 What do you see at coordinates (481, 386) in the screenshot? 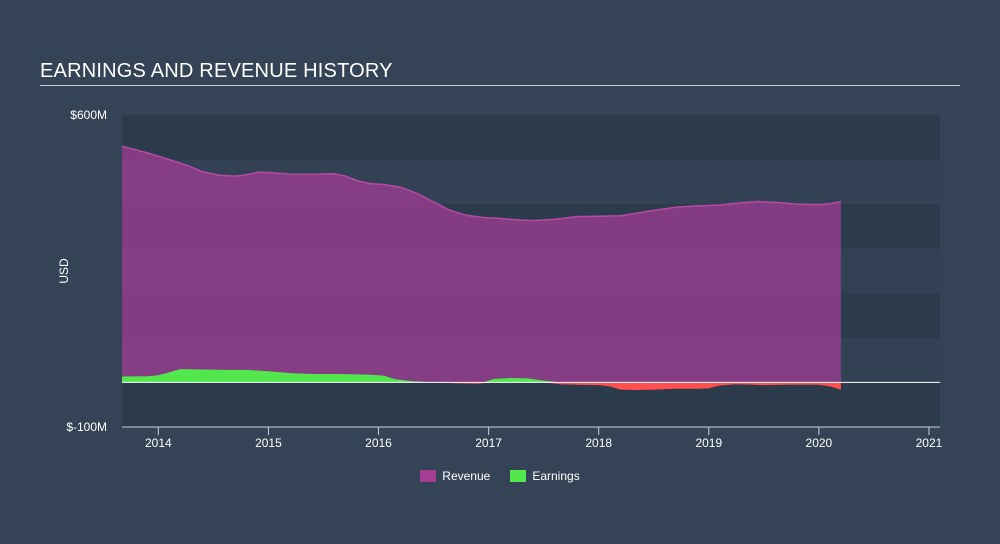
I see `earnings-area-negative` at bounding box center [481, 386].